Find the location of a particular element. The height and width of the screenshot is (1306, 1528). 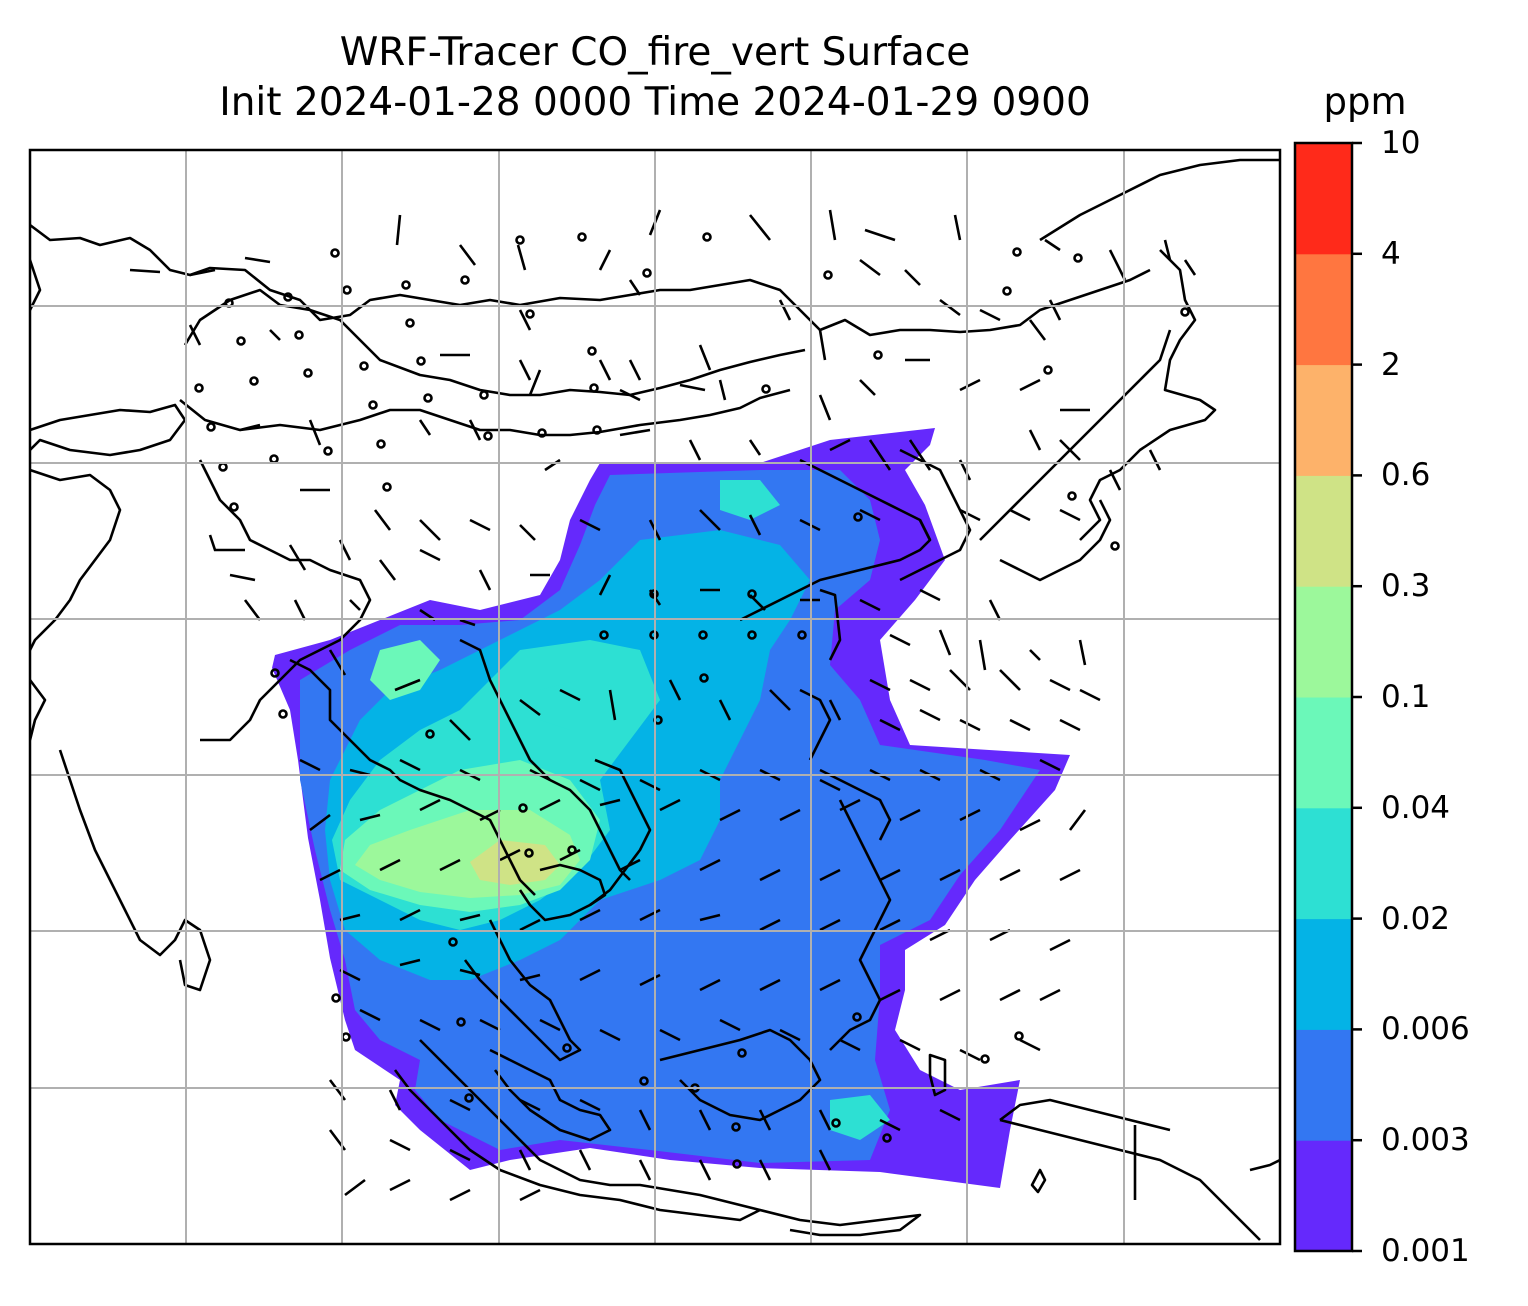

tracer-band-0.3 is located at coordinates (515, 862).